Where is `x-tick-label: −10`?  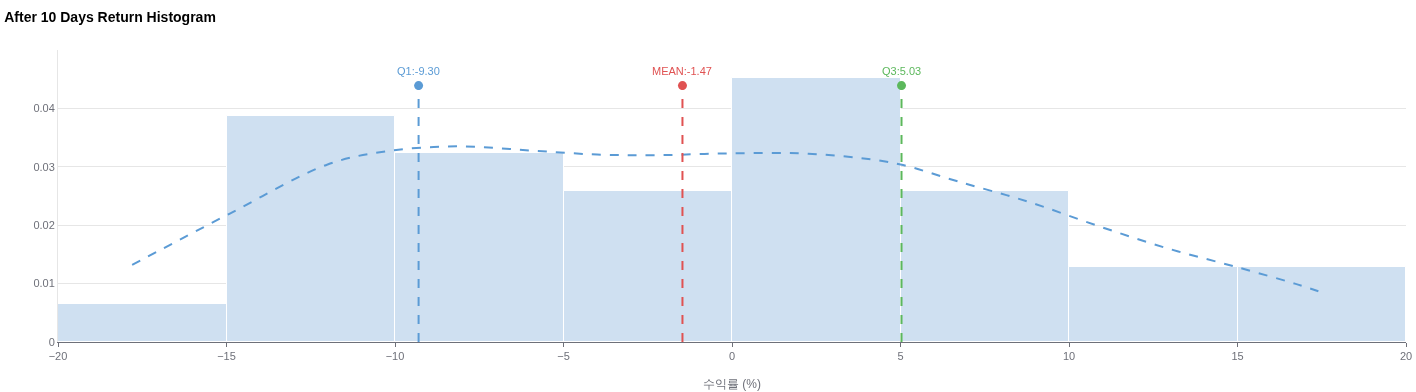 x-tick-label: −10 is located at coordinates (395, 356).